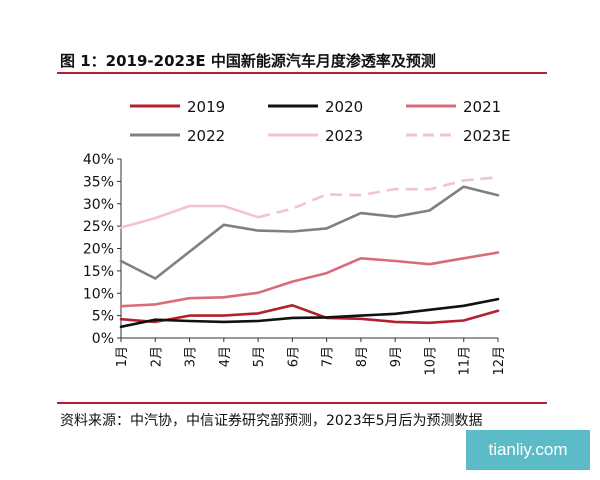 The image size is (600, 480). I want to click on y-tick-label: 0%, so click(103, 339).